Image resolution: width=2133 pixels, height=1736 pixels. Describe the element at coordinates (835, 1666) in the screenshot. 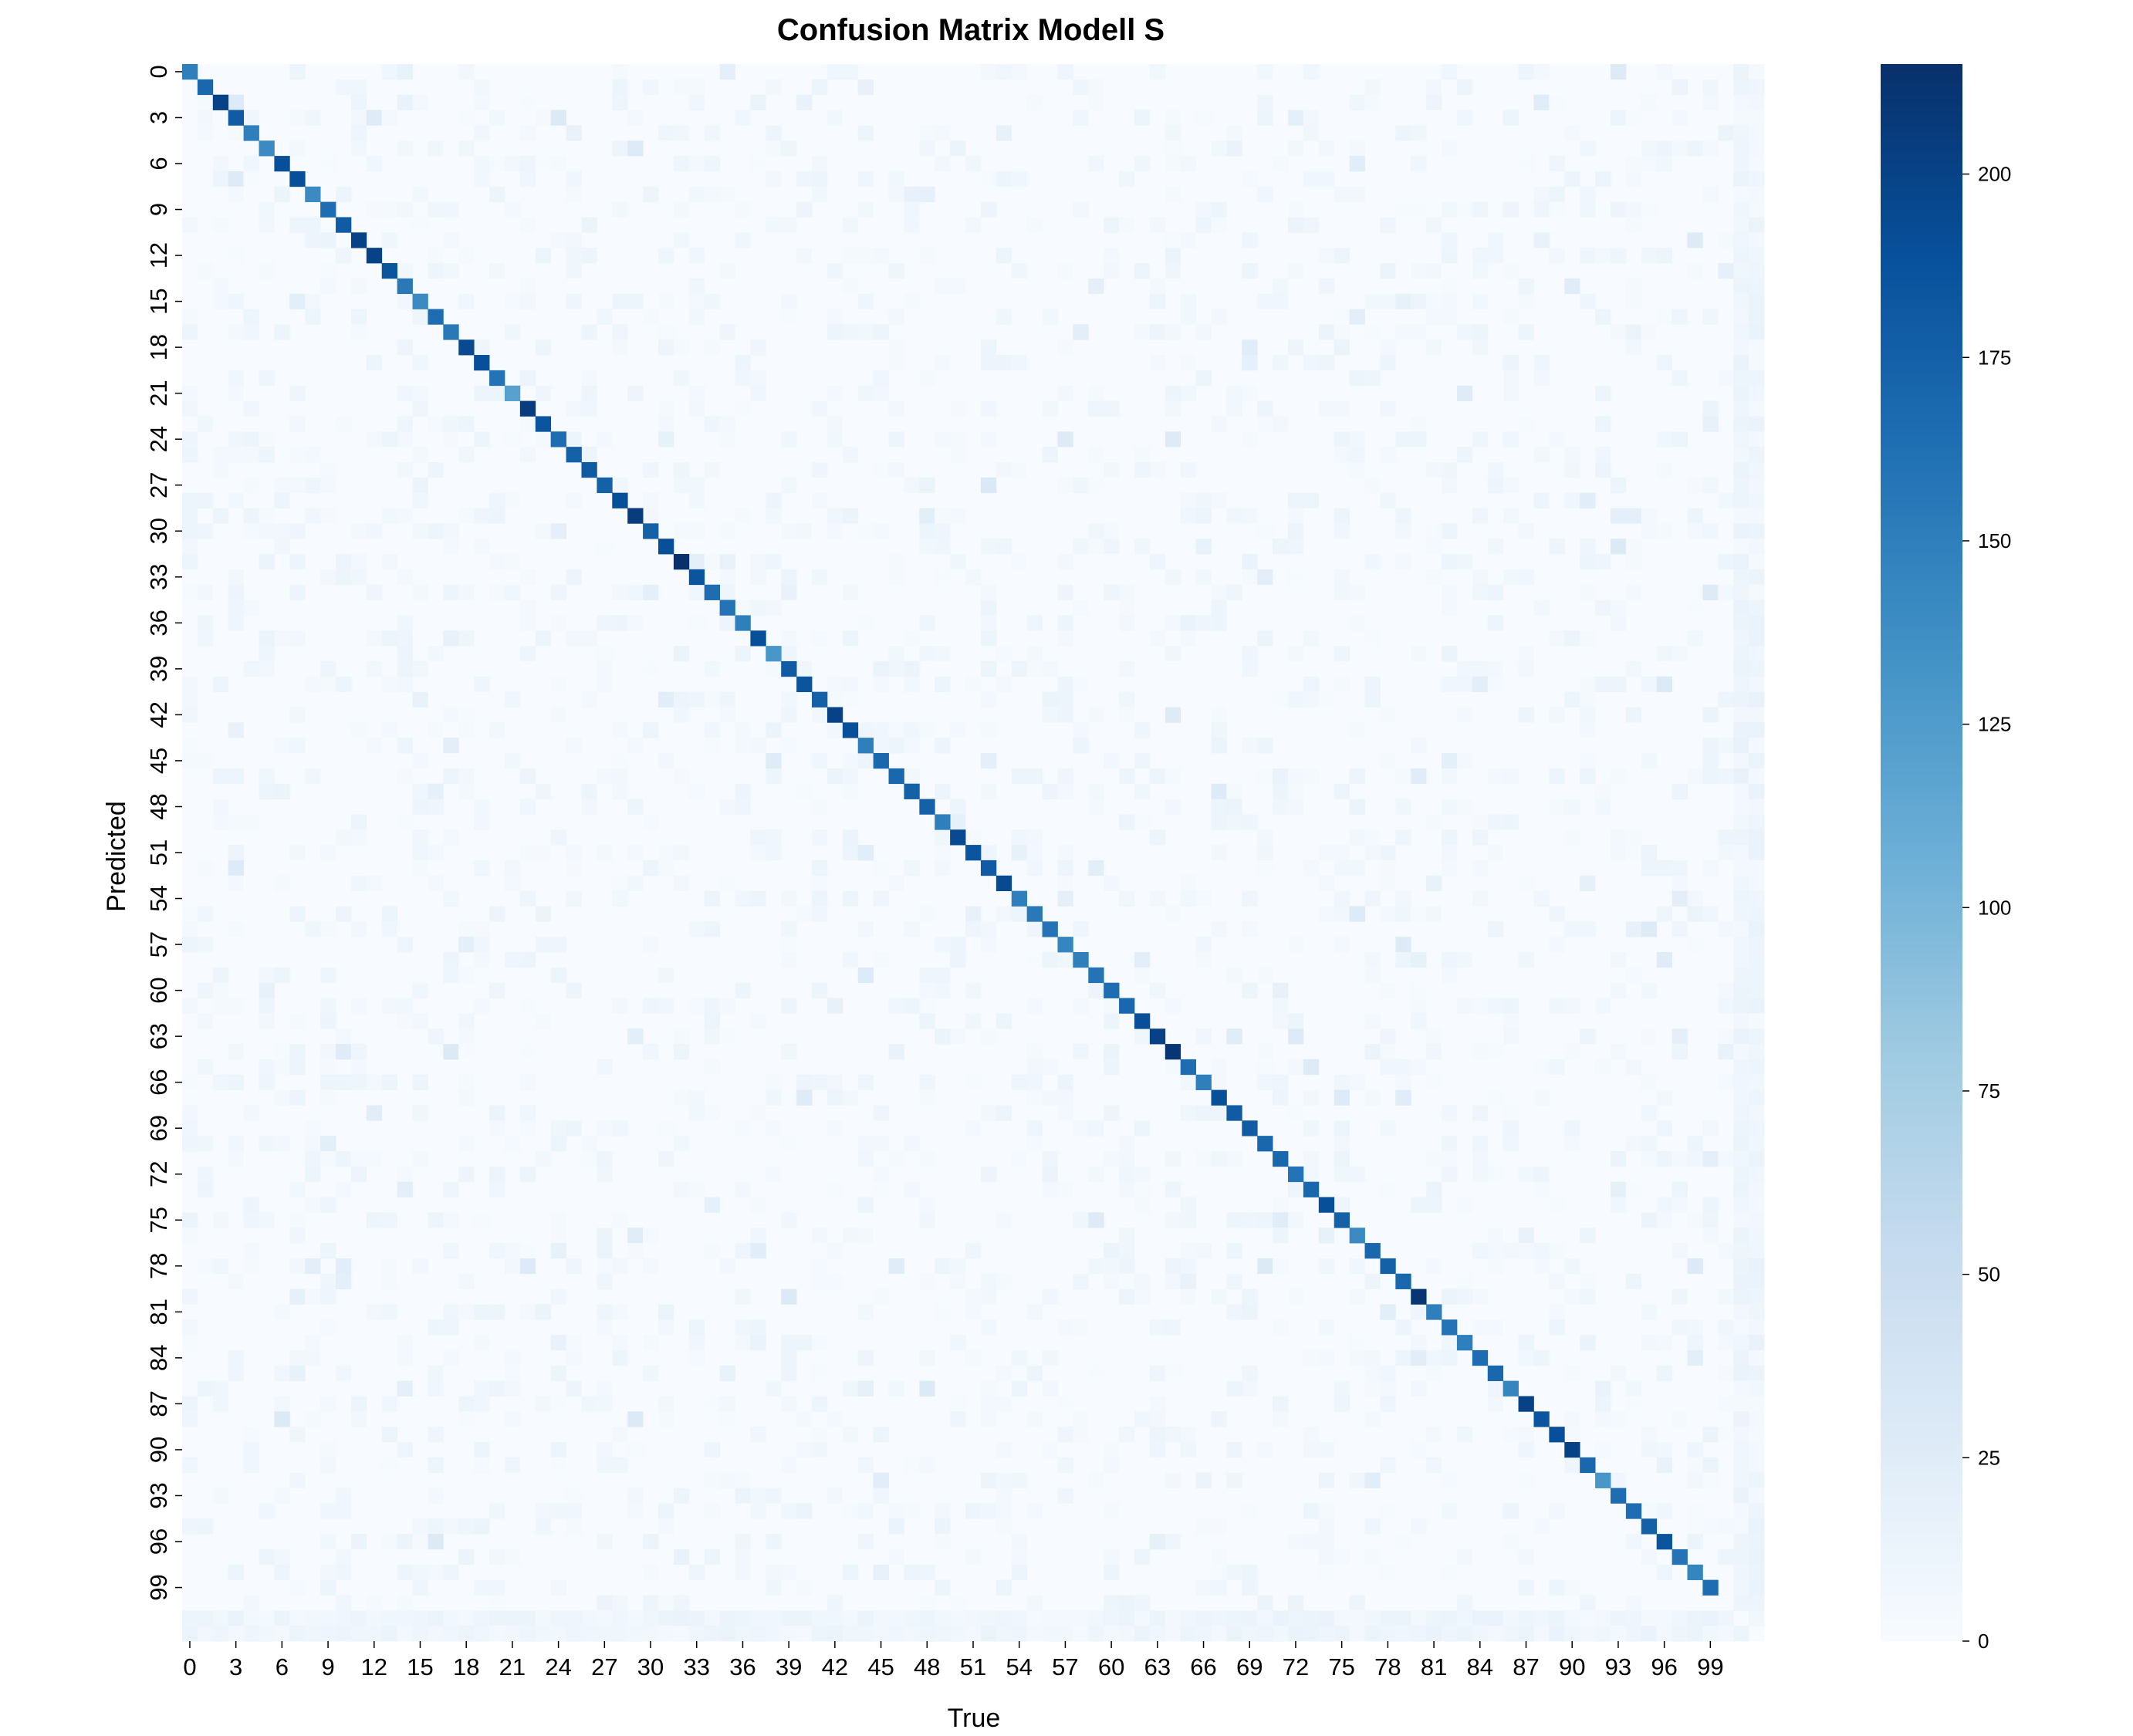

I see `x-tick-label: 42` at that location.